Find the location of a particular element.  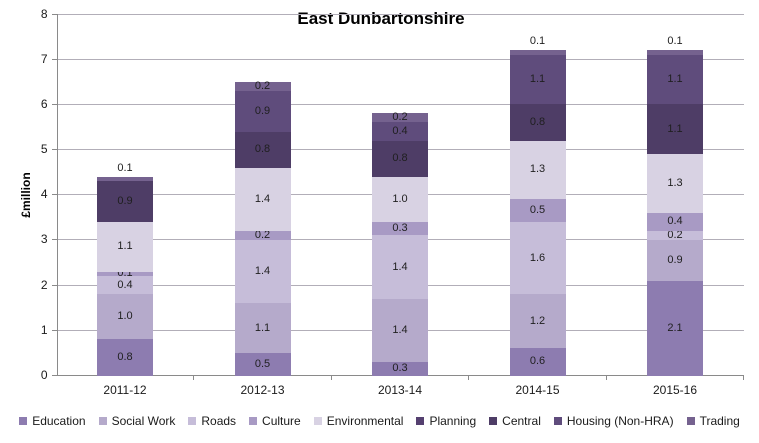

segment-value-label: 1.1 is located at coordinates (125, 246).